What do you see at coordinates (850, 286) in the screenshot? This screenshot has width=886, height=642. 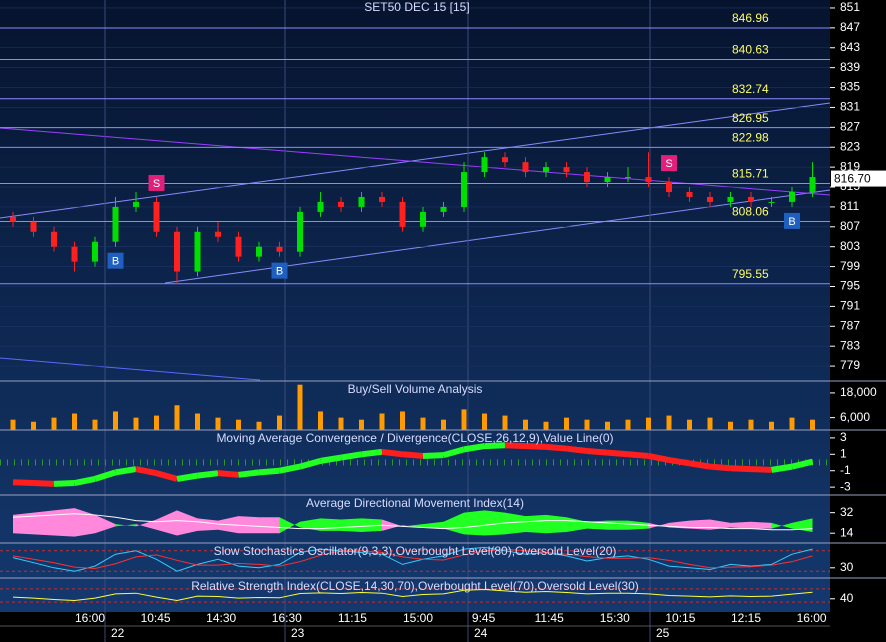 I see `y-tick-label: 795` at bounding box center [850, 286].